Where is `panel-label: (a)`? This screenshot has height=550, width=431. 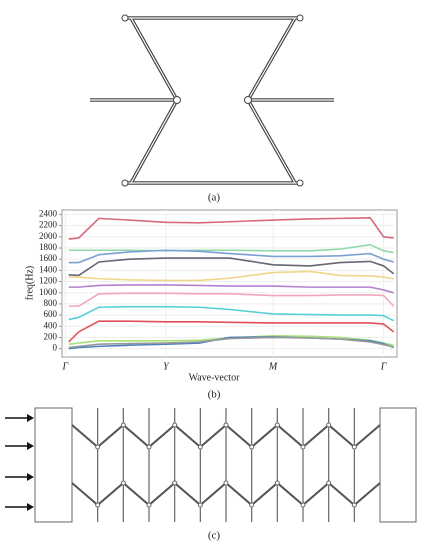
panel-label: (a) is located at coordinates (214, 198).